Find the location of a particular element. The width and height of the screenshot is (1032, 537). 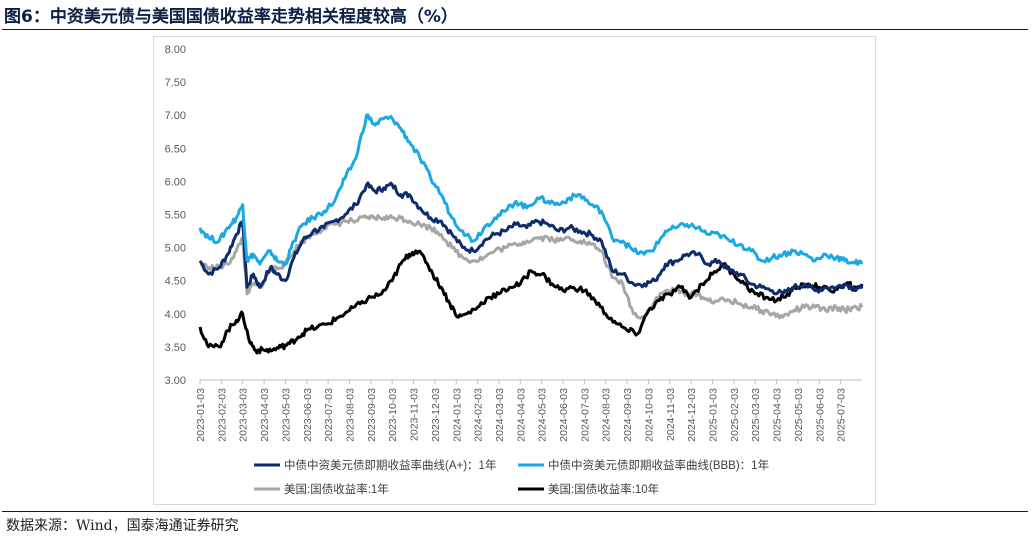

x-tick-label: 2023-12-03 is located at coordinates (436, 415).